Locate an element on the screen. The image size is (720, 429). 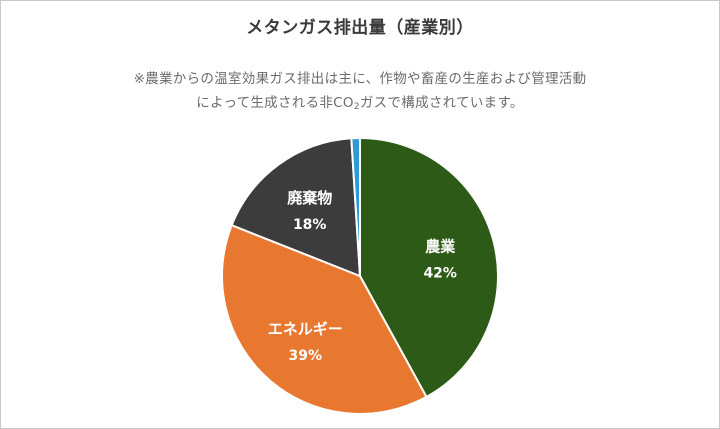
chart-note-line-2: によって生成される非CO2ガスで構成されています。 is located at coordinates (360, 101).